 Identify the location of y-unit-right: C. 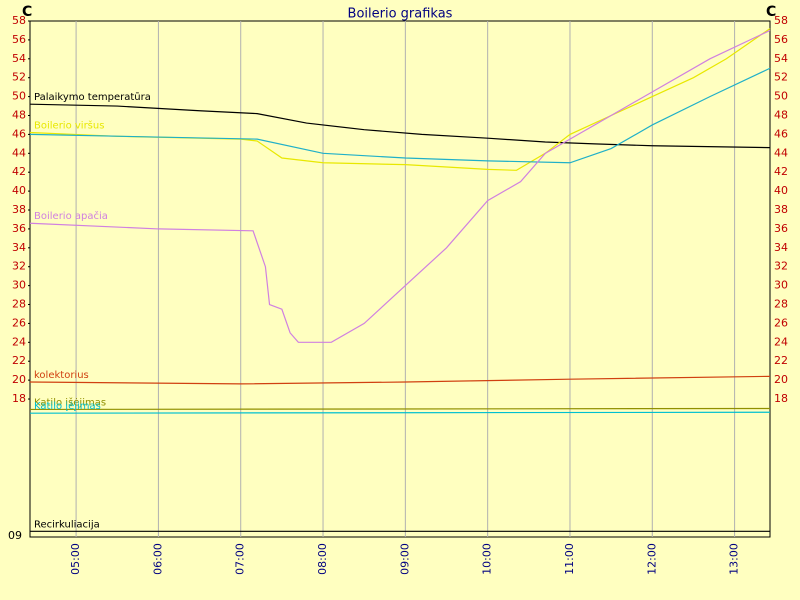
(771, 12).